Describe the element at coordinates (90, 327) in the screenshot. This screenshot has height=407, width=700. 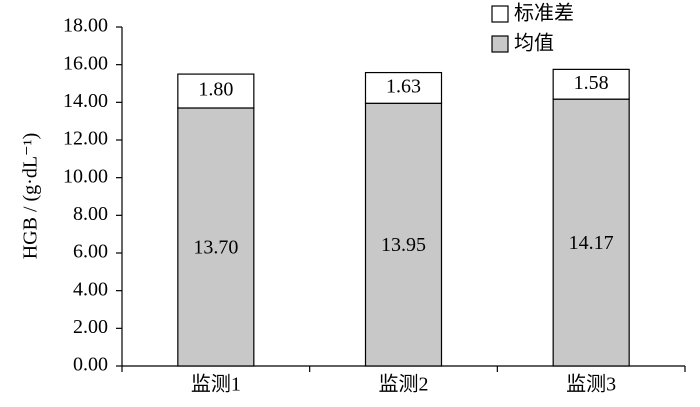
I see `y-tick-label: 2.00` at that location.